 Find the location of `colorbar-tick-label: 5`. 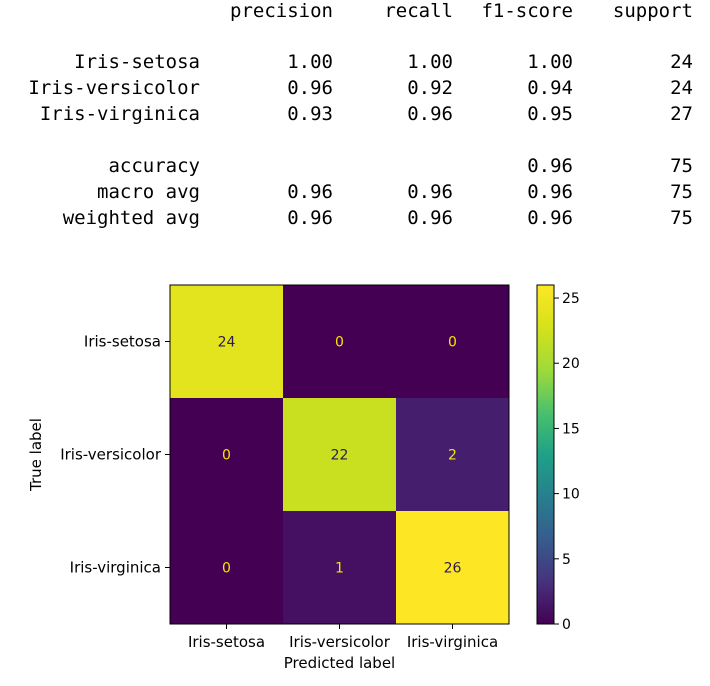

colorbar-tick-label: 5 is located at coordinates (566, 560).